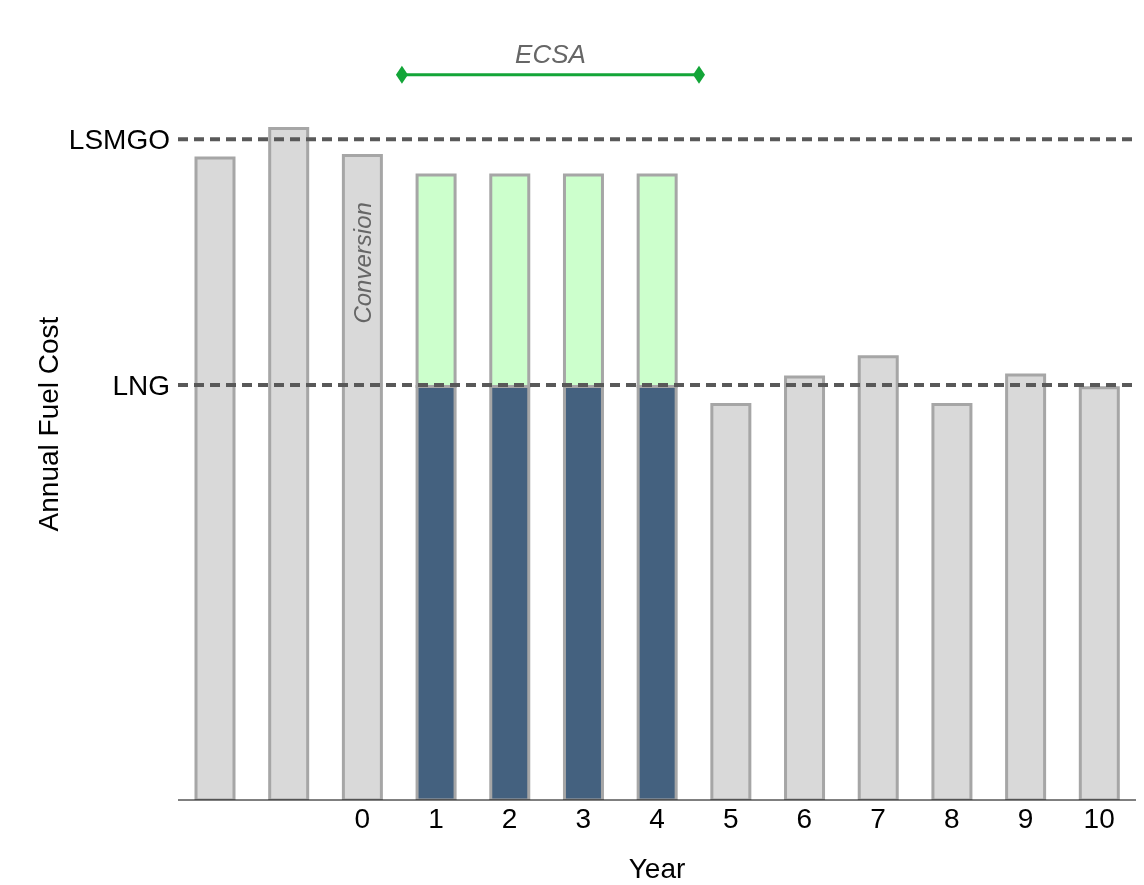 This screenshot has width=1144, height=885. I want to click on x-axis-title: Year, so click(657, 868).